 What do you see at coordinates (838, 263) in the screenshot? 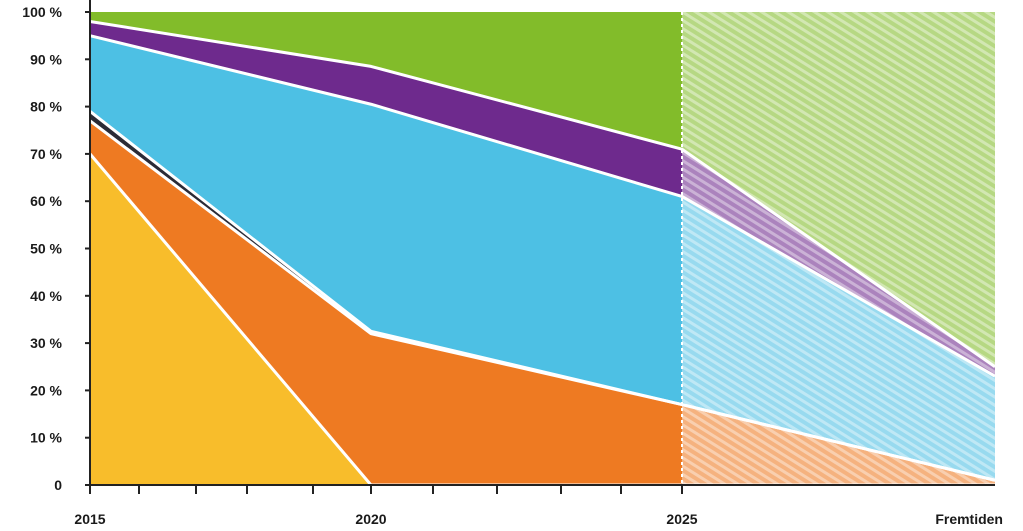
I see `area-series-5-projection` at bounding box center [838, 263].